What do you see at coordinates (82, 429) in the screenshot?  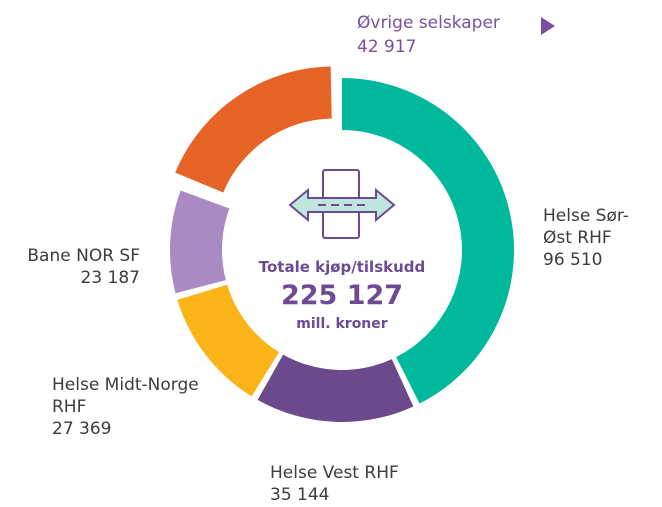 I see `segment-value: 27 369` at bounding box center [82, 429].